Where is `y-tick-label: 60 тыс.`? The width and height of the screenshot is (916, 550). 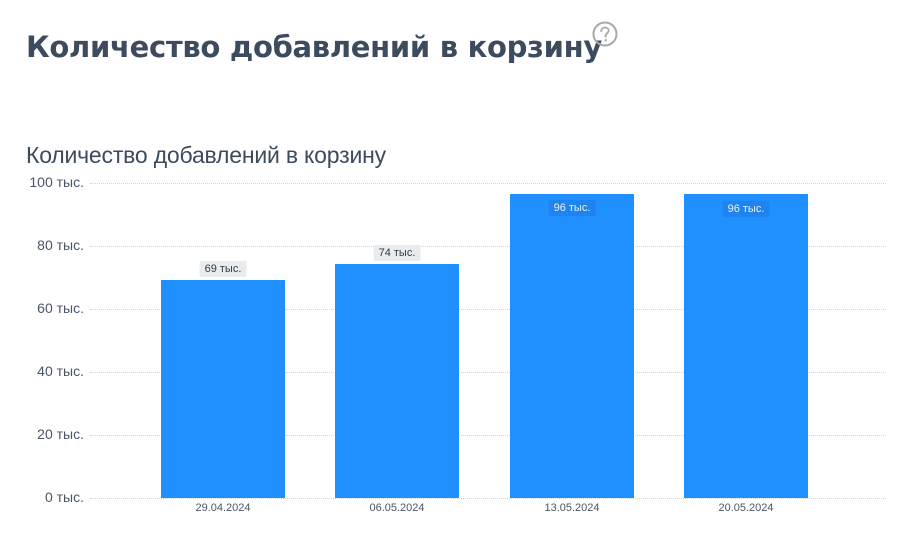 y-tick-label: 60 тыс. is located at coordinates (60, 308).